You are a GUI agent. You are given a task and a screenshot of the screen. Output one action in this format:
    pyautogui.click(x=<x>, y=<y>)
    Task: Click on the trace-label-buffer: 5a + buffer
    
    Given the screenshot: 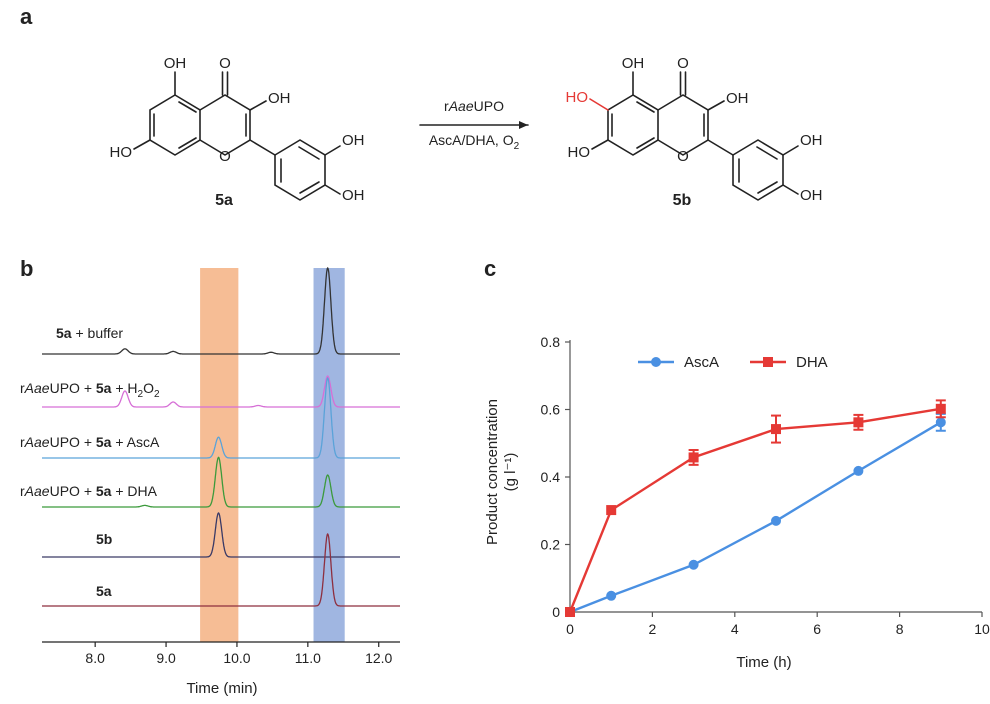 What is the action you would take?
    pyautogui.click(x=89, y=333)
    